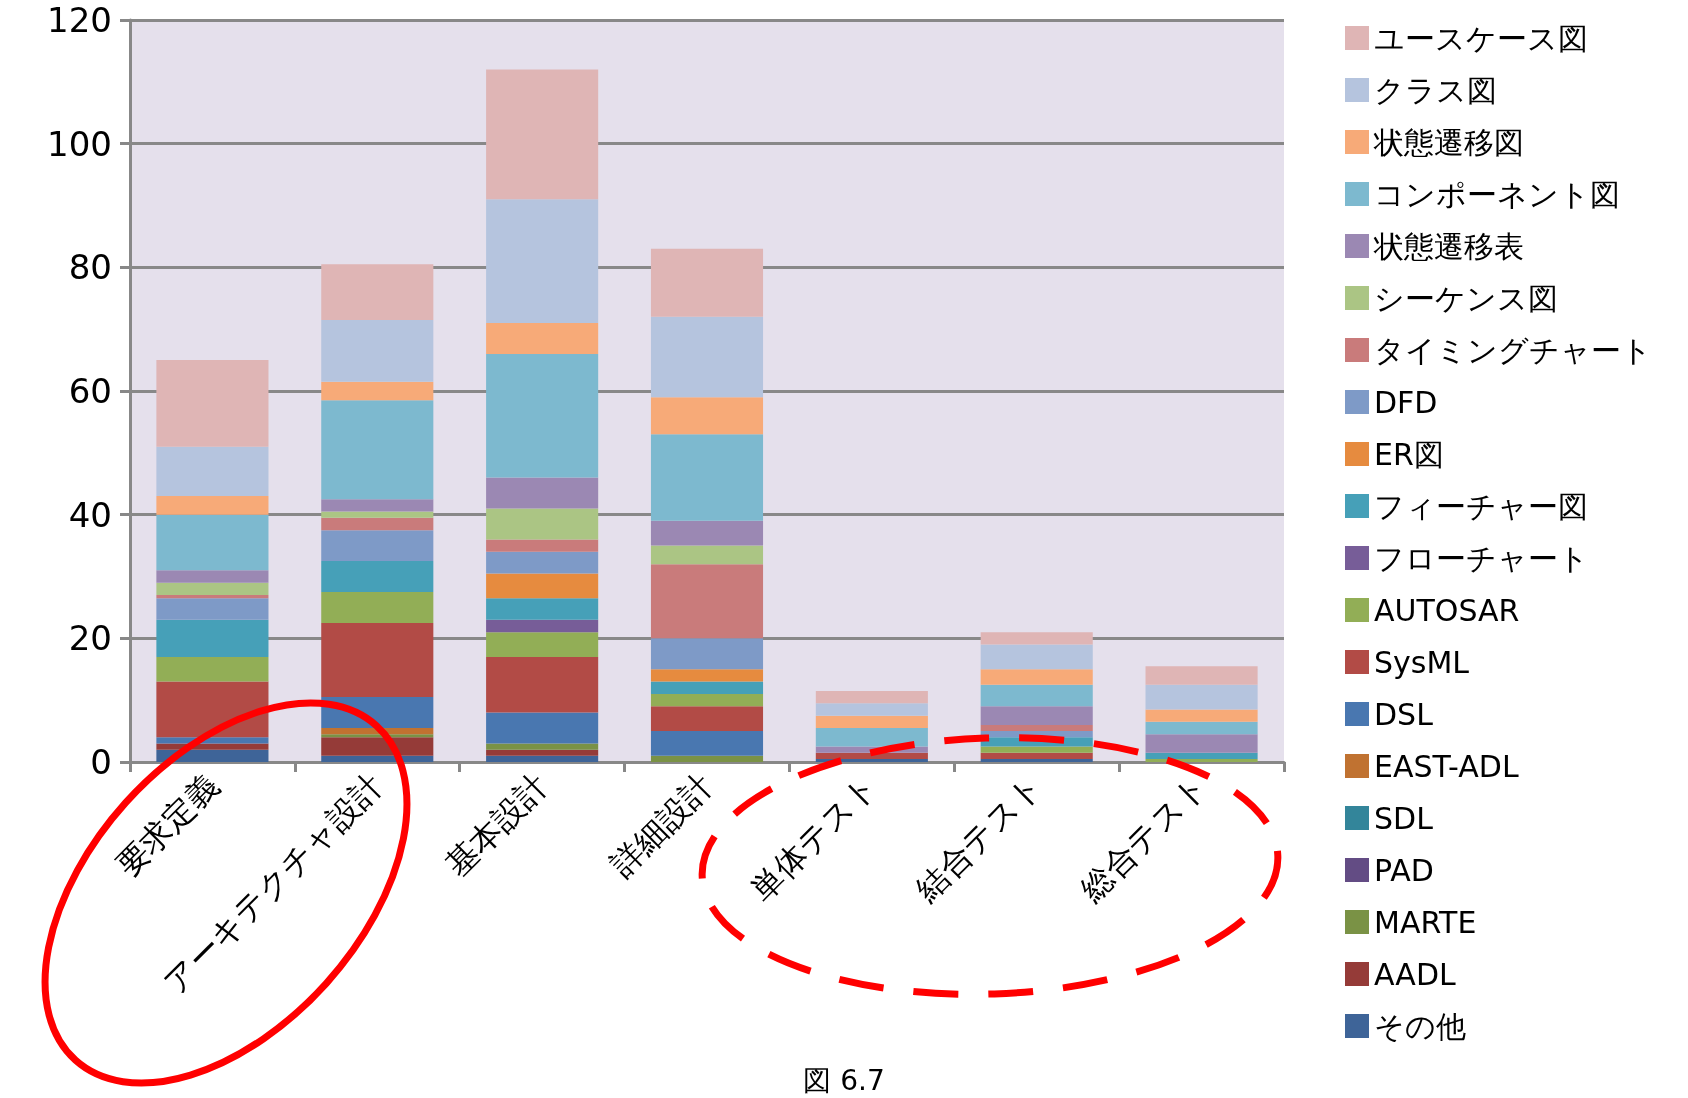  Describe the element at coordinates (1415, 974) in the screenshot. I see `legend-label: AADL` at that location.